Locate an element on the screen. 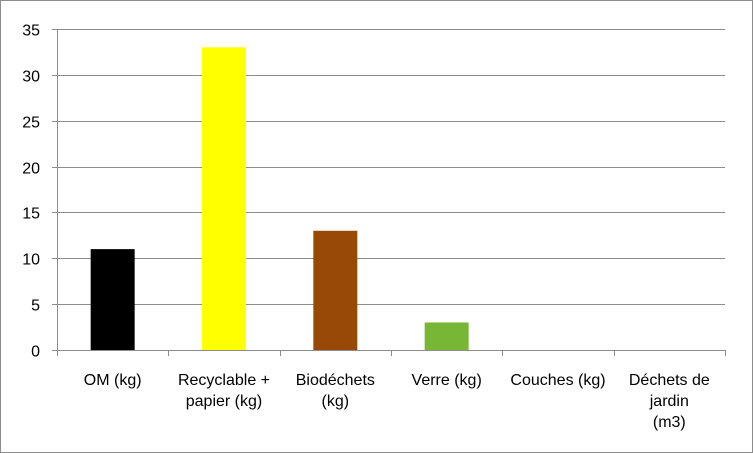 This screenshot has height=453, width=753. x-category-label-line: papier (kg) is located at coordinates (224, 401).